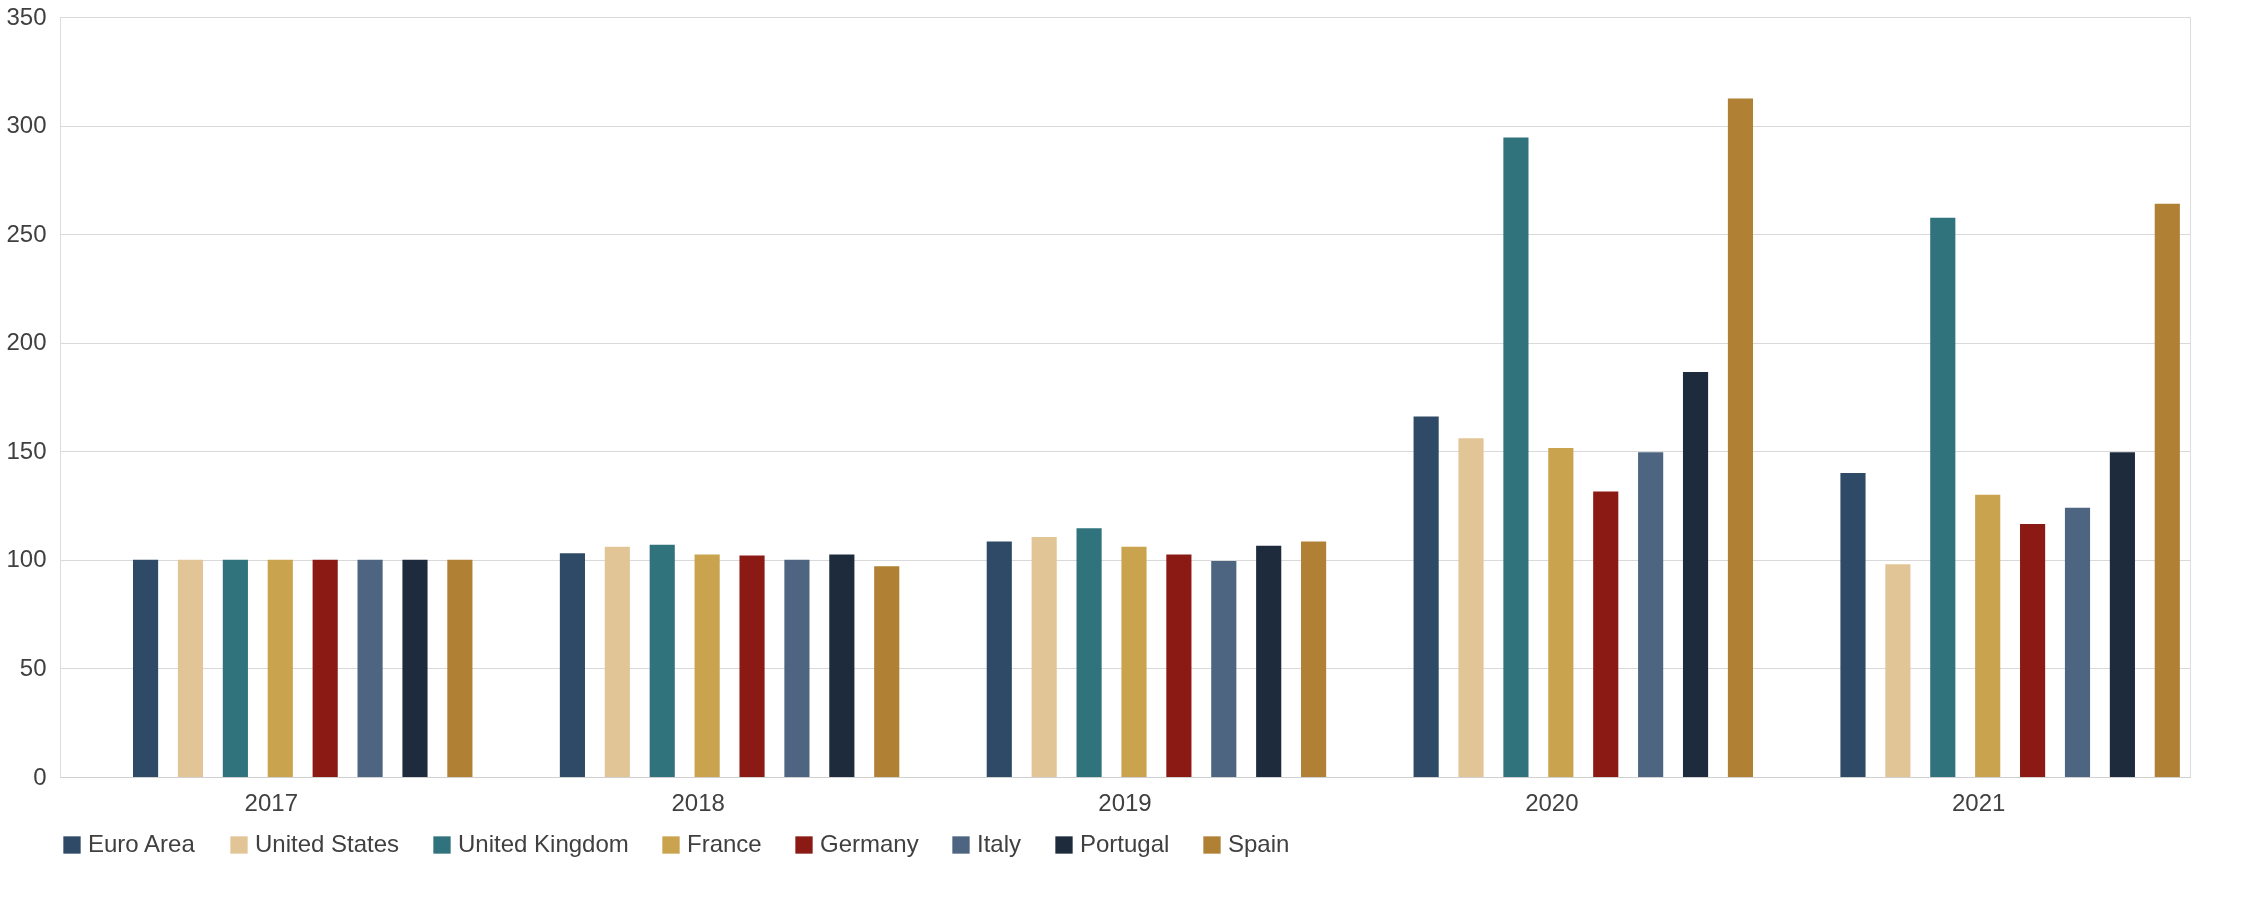 The height and width of the screenshot is (899, 2249). What do you see at coordinates (1125, 802) in the screenshot?
I see `x-tick-label: 2019` at bounding box center [1125, 802].